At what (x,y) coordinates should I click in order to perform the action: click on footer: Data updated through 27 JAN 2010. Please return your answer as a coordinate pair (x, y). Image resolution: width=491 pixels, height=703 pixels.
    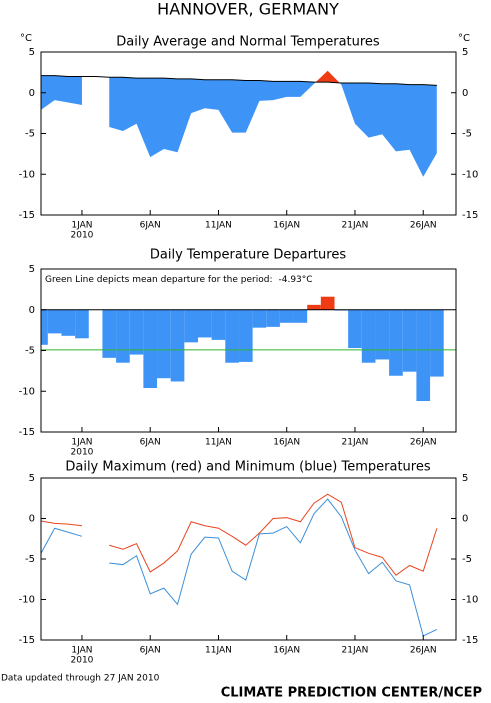
    Looking at the image, I should click on (80, 679).